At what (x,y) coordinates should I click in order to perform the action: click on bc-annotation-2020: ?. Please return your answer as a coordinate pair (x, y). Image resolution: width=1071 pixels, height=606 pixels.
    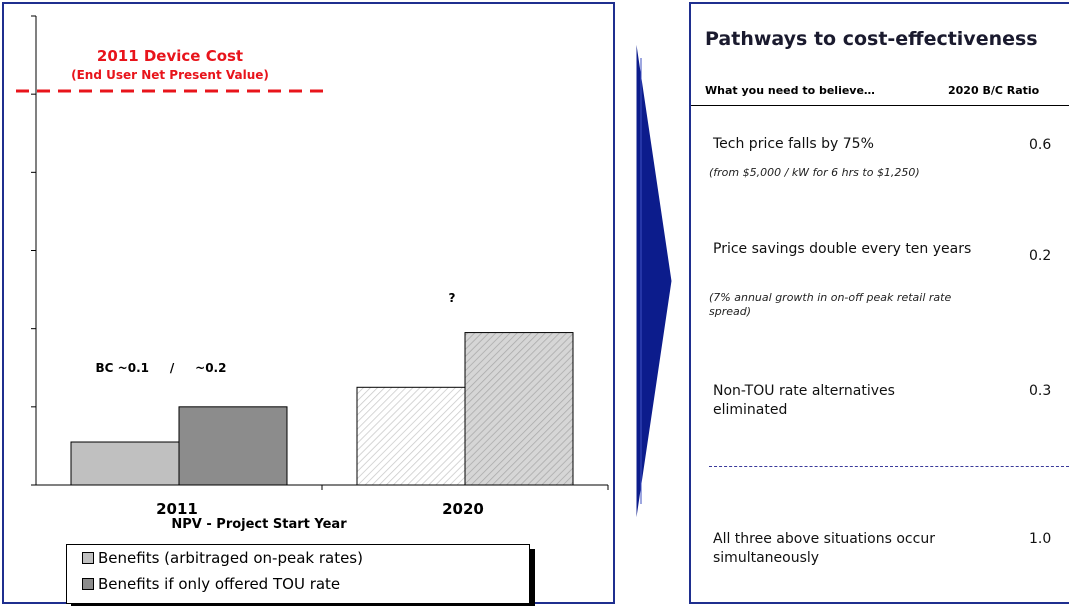
    Looking at the image, I should click on (452, 298).